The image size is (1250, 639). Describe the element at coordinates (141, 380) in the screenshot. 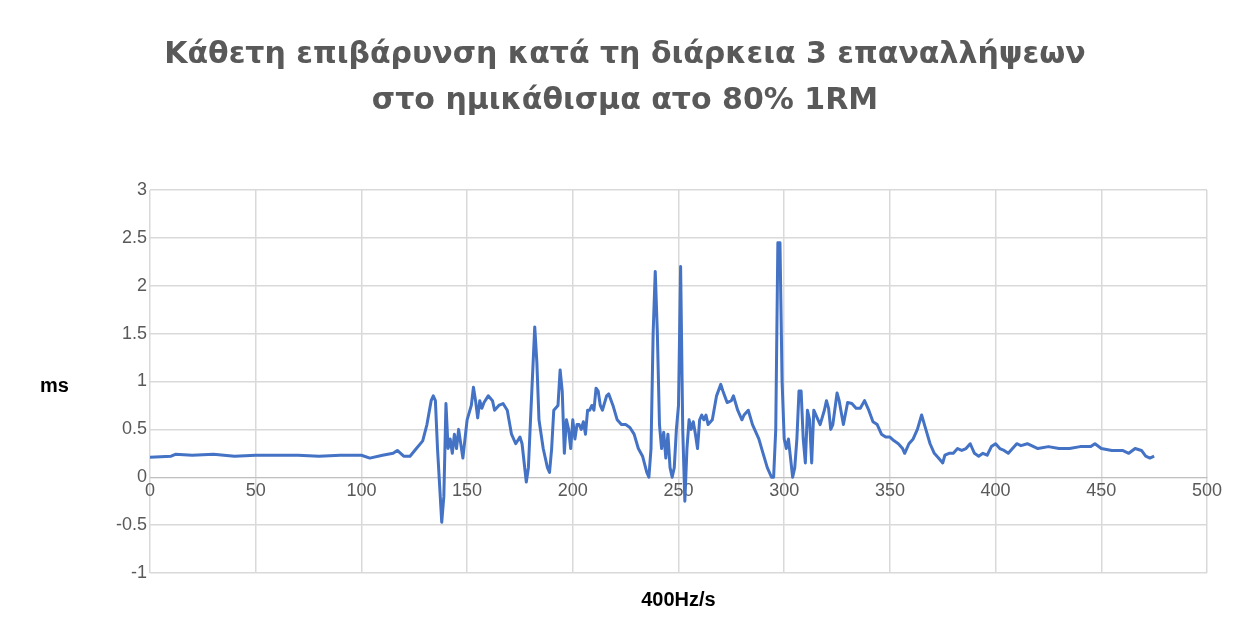

I see `y-tick-label: 1` at that location.